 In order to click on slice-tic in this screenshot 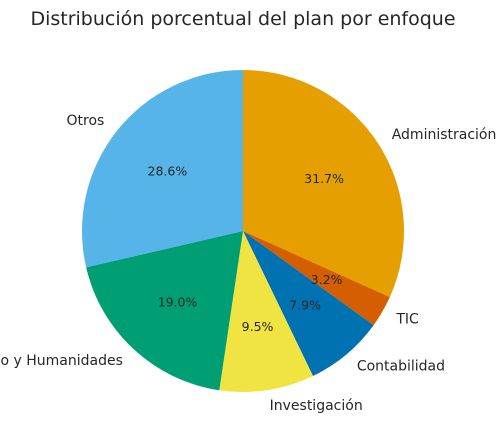, I will do `click(316, 278)`.